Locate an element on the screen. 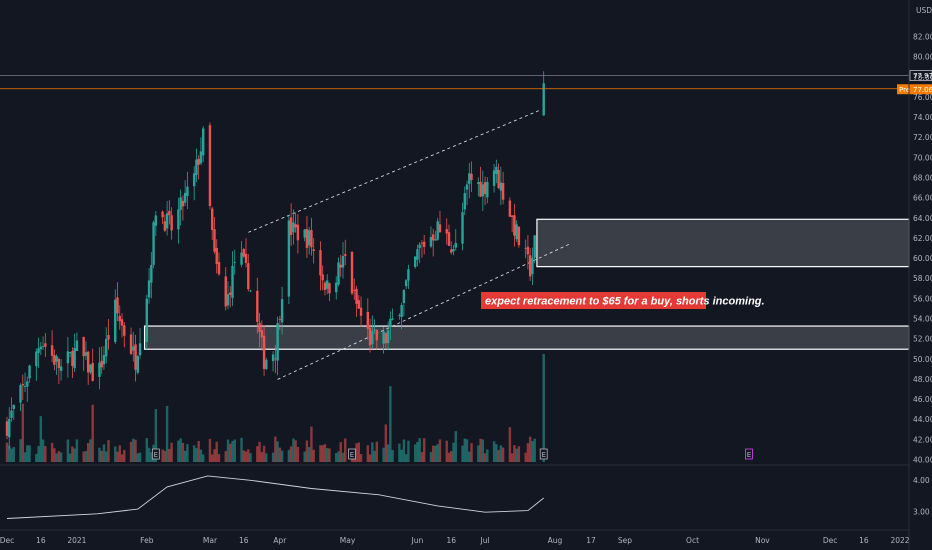 Image resolution: width=932 pixels, height=550 pixels. time-tick-label: Jun is located at coordinates (417, 540).